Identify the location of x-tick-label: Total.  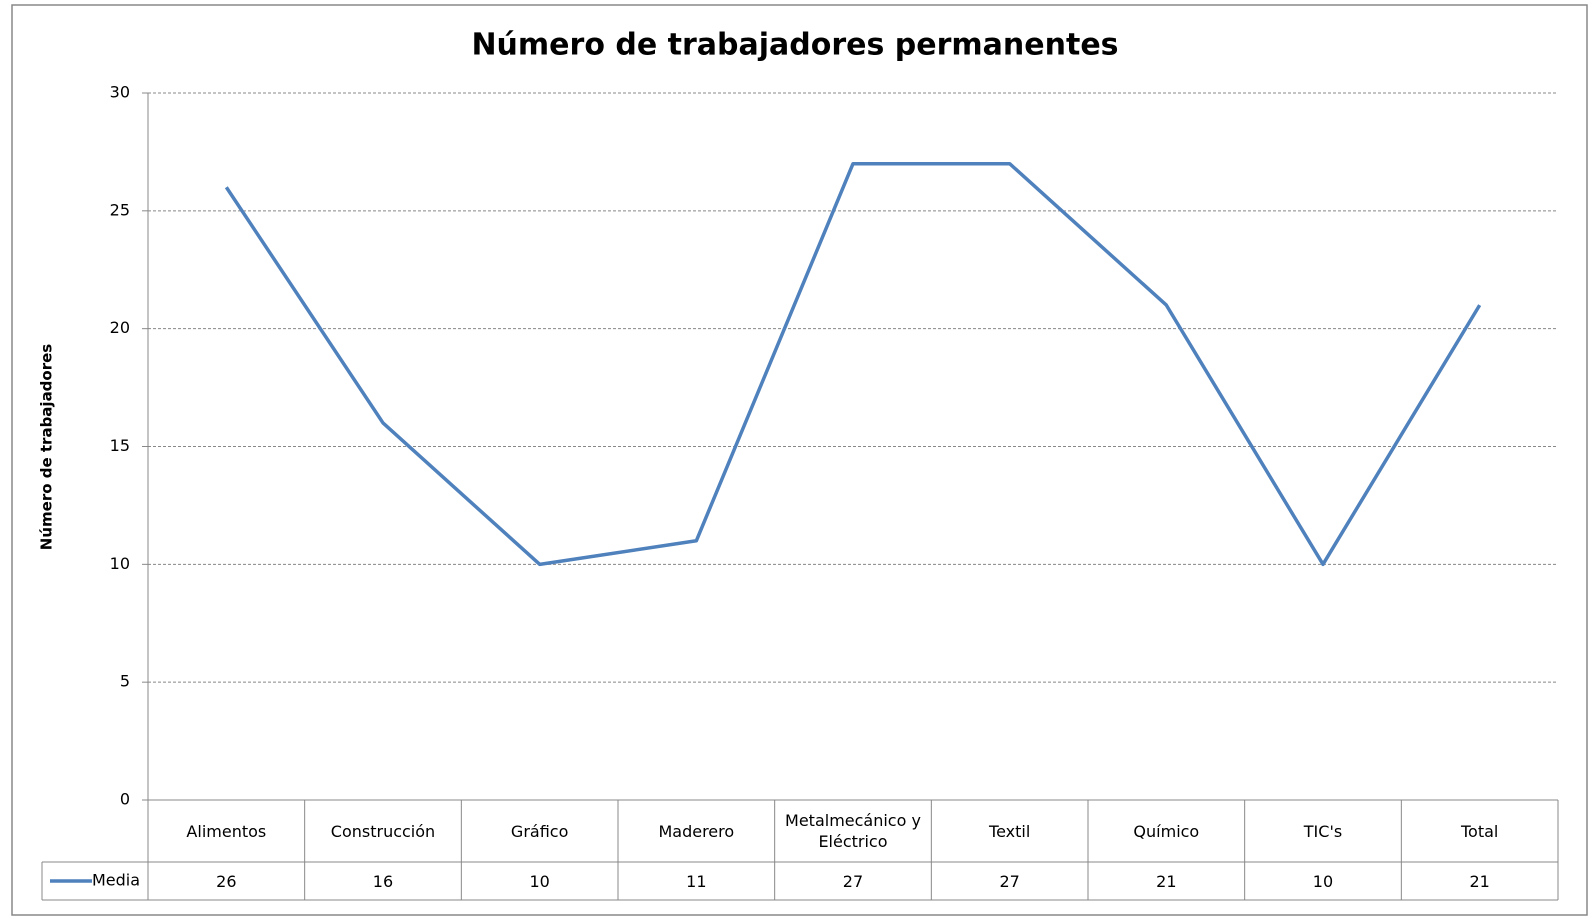
(1479, 831).